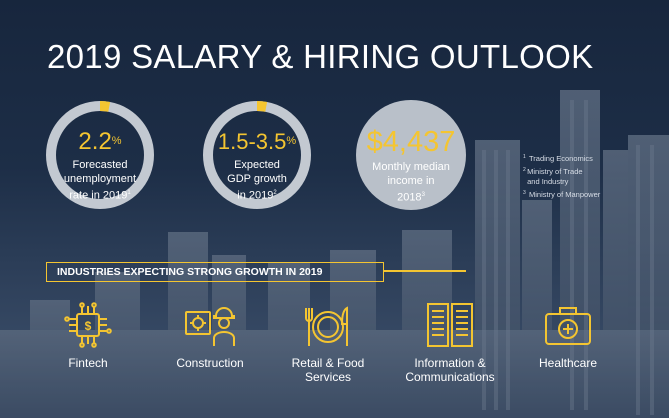  I want to click on fintech-circuit-icon: $, so click(88, 325).